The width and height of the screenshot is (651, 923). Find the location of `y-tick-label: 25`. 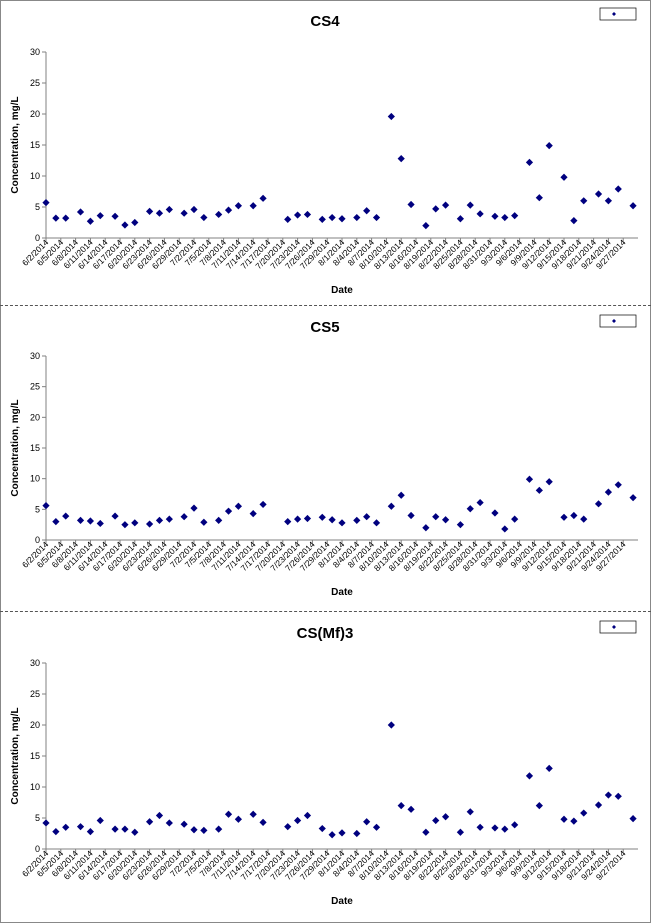

y-tick-label: 25 is located at coordinates (35, 387).